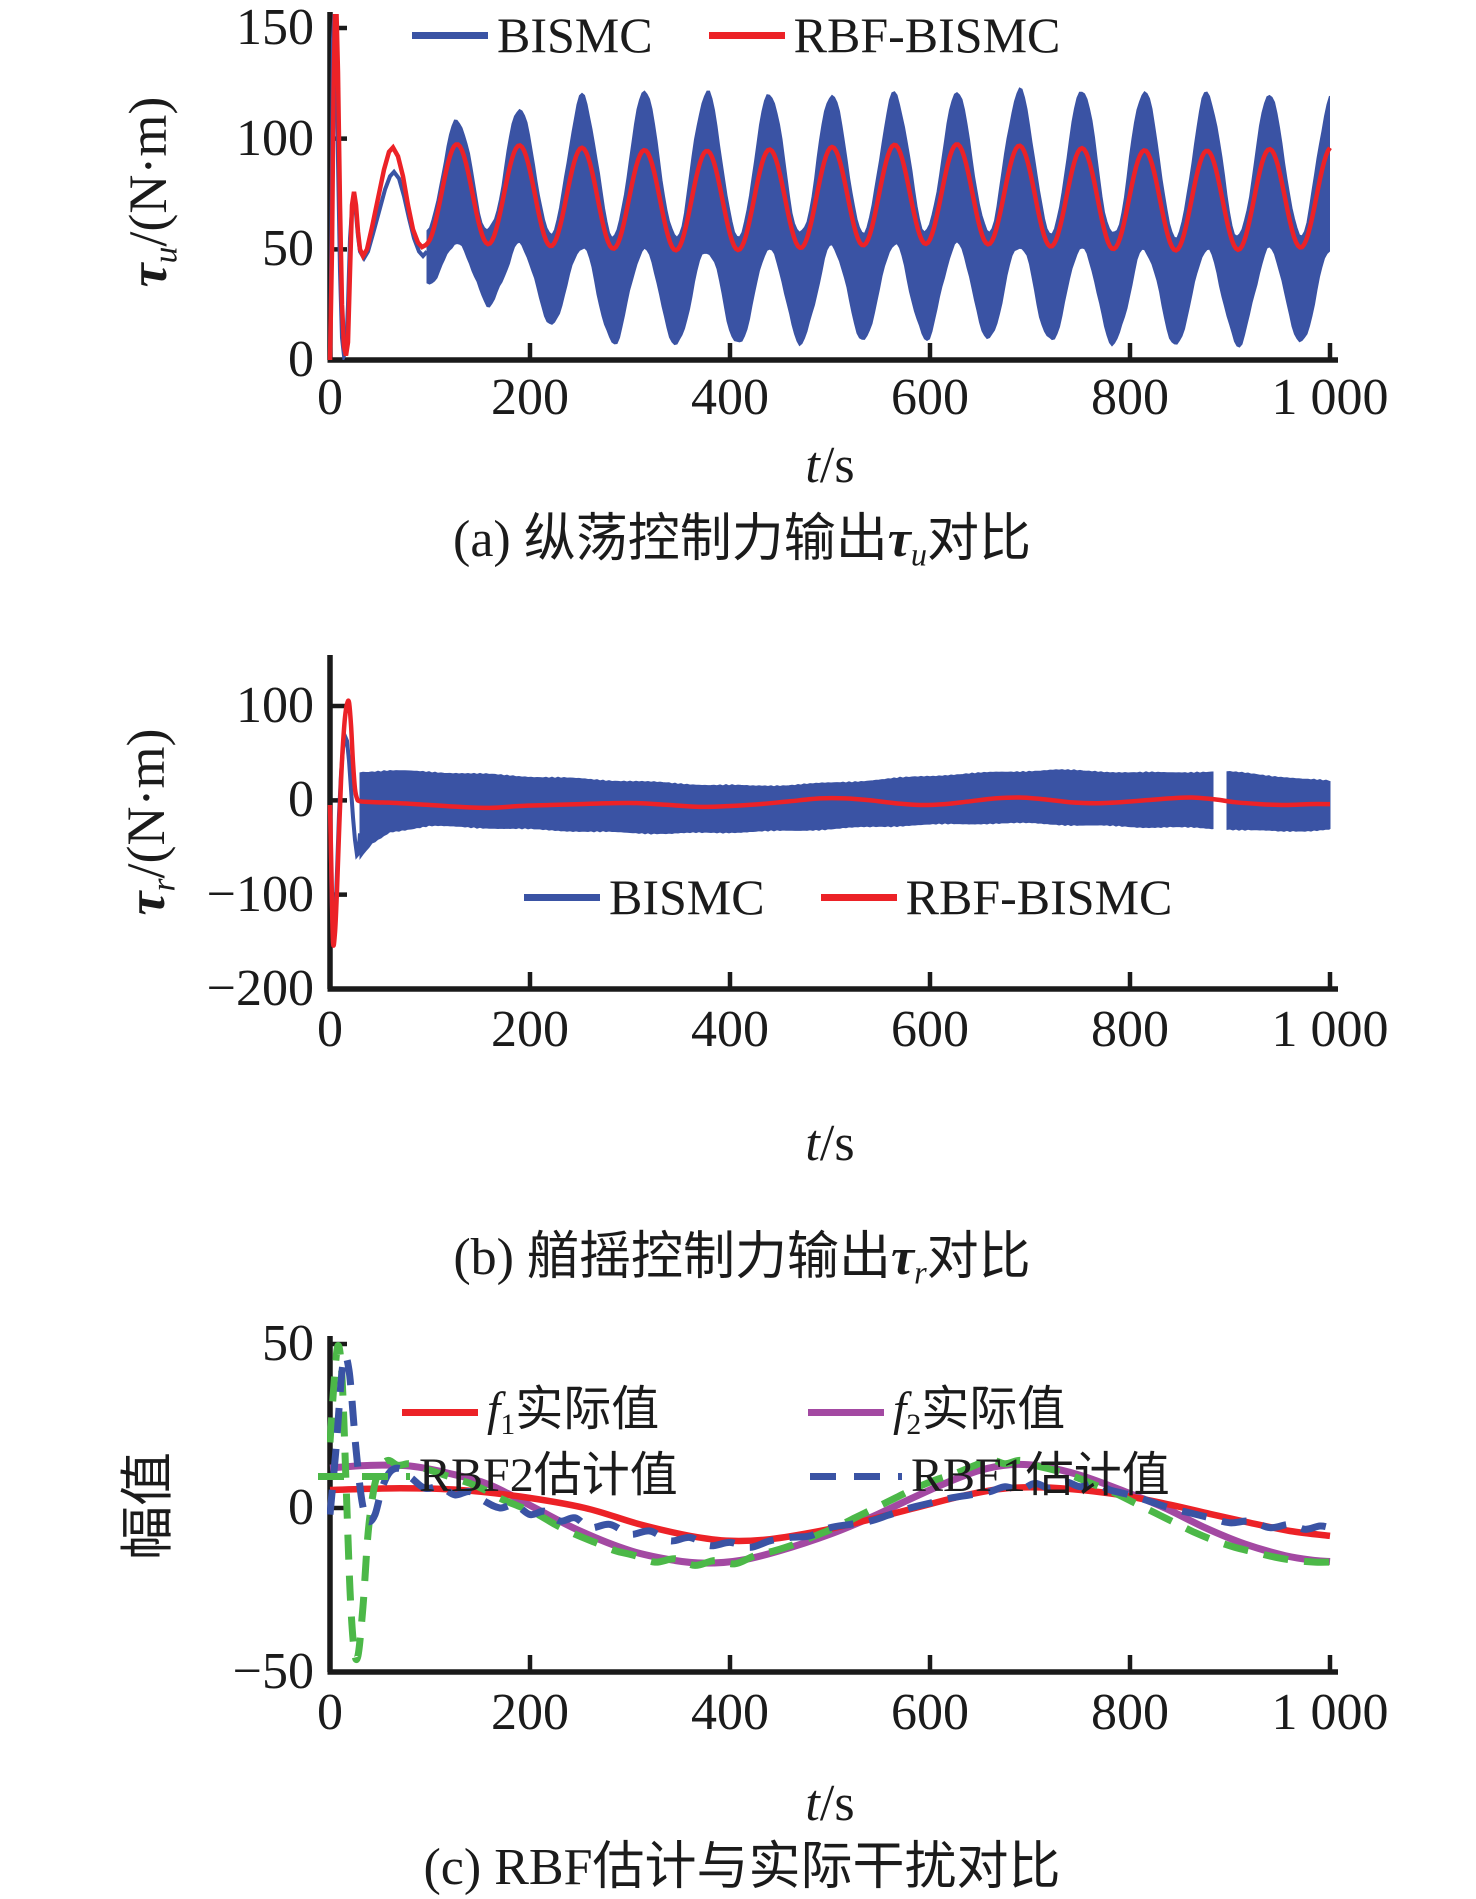  What do you see at coordinates (364, 1476) in the screenshot?
I see `rbf2-dashed-line-swatch` at bounding box center [364, 1476].